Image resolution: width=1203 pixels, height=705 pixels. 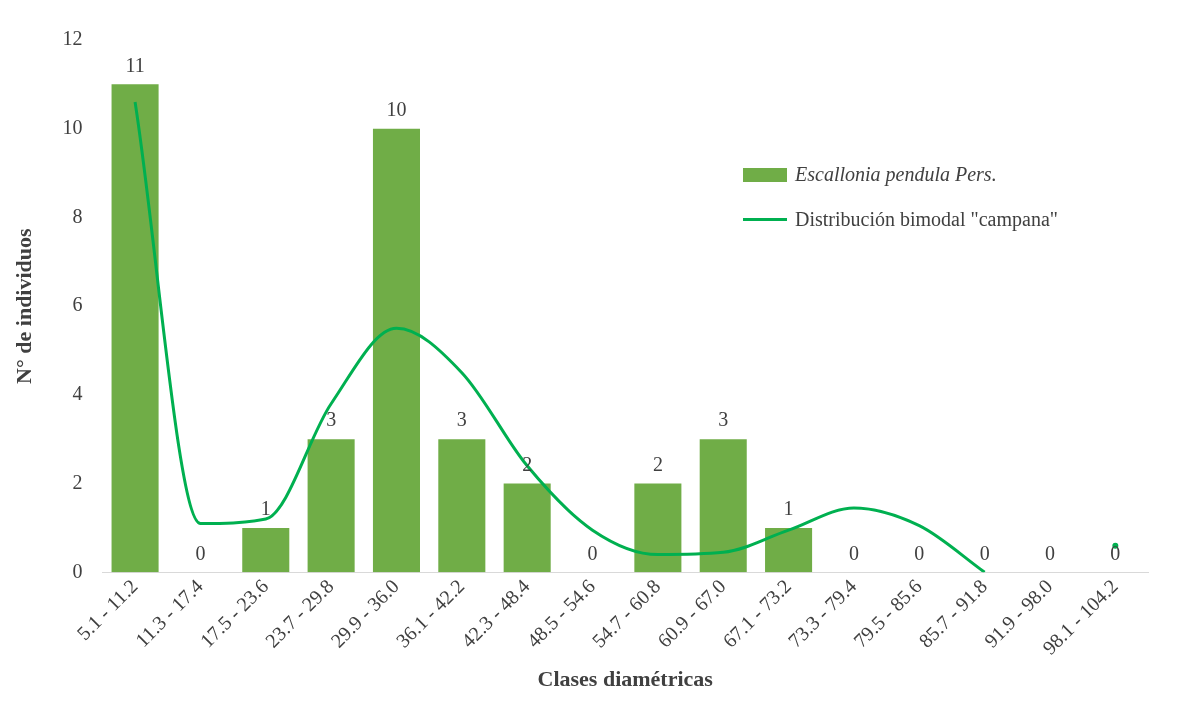 I want to click on y-tick-label: 12, so click(x=72, y=38).